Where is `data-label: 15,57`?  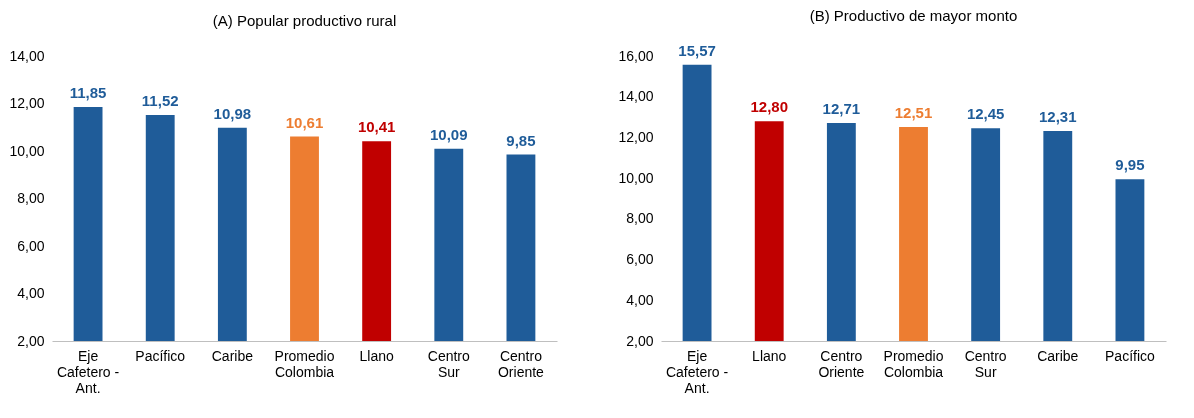
data-label: 15,57 is located at coordinates (697, 50).